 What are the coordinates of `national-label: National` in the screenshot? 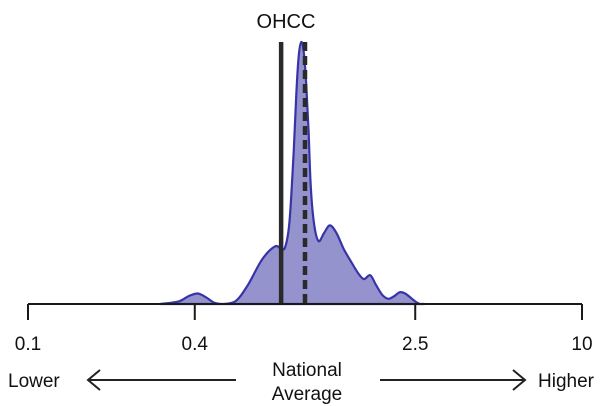 It's located at (307, 370).